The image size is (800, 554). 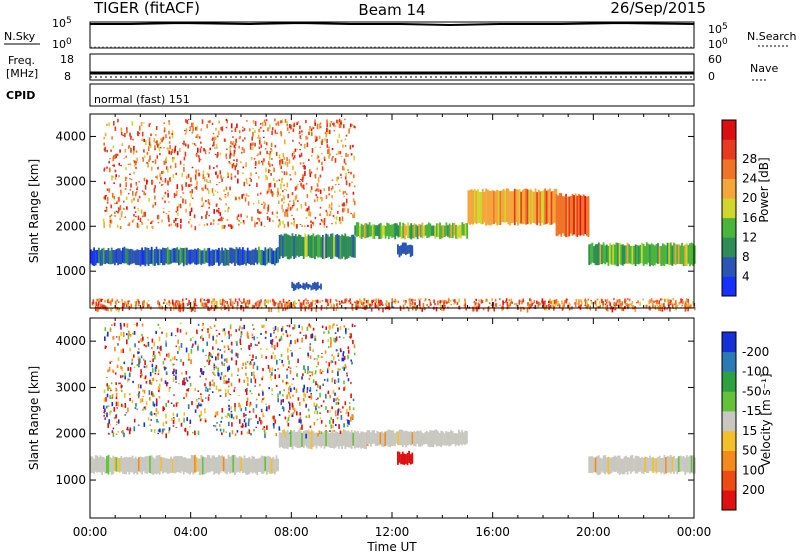 I want to click on colorbar-tick-label: 28, so click(x=749, y=159).